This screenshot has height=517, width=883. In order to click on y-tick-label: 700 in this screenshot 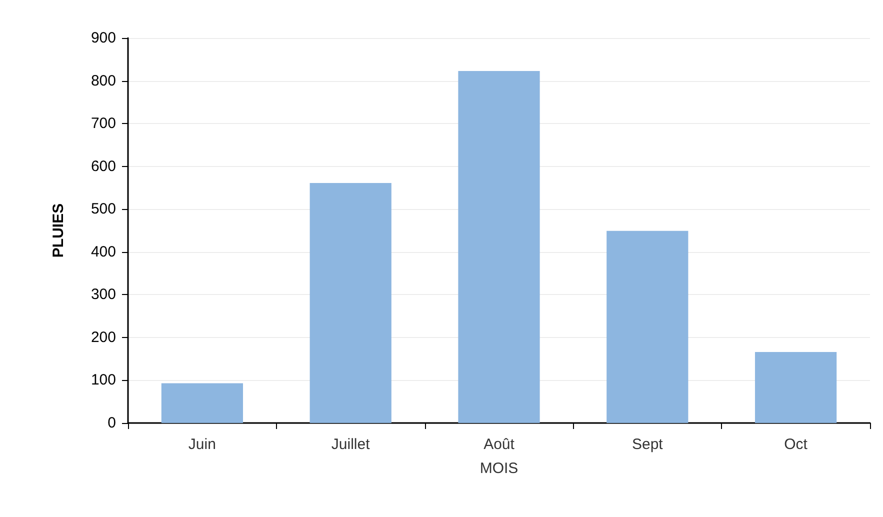, I will do `click(103, 123)`.